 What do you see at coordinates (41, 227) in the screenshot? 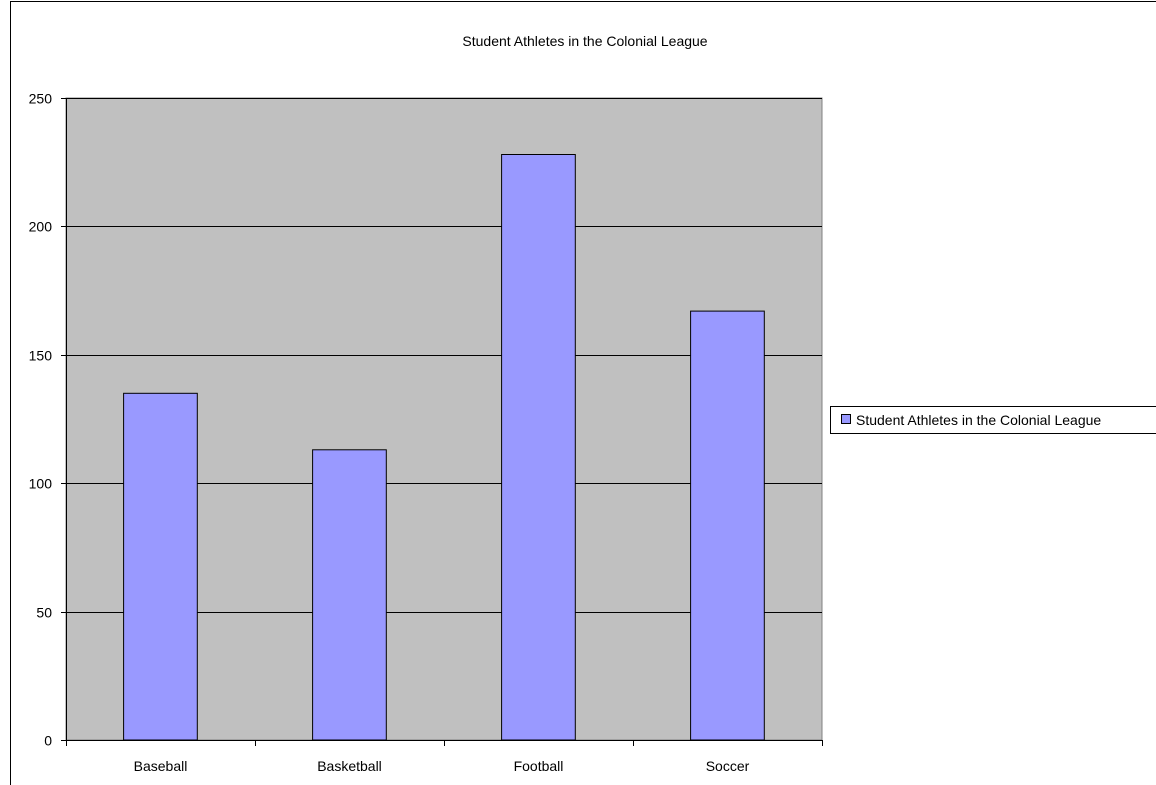
I see `y-tick-label: 200` at bounding box center [41, 227].